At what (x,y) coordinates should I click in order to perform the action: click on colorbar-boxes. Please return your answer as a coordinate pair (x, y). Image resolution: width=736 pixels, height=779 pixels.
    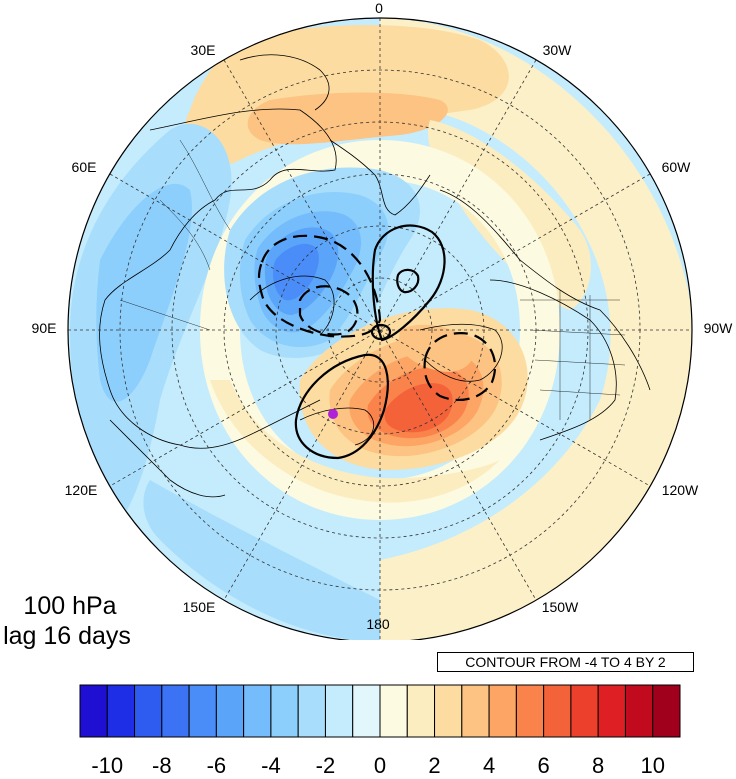
    Looking at the image, I should click on (380, 711).